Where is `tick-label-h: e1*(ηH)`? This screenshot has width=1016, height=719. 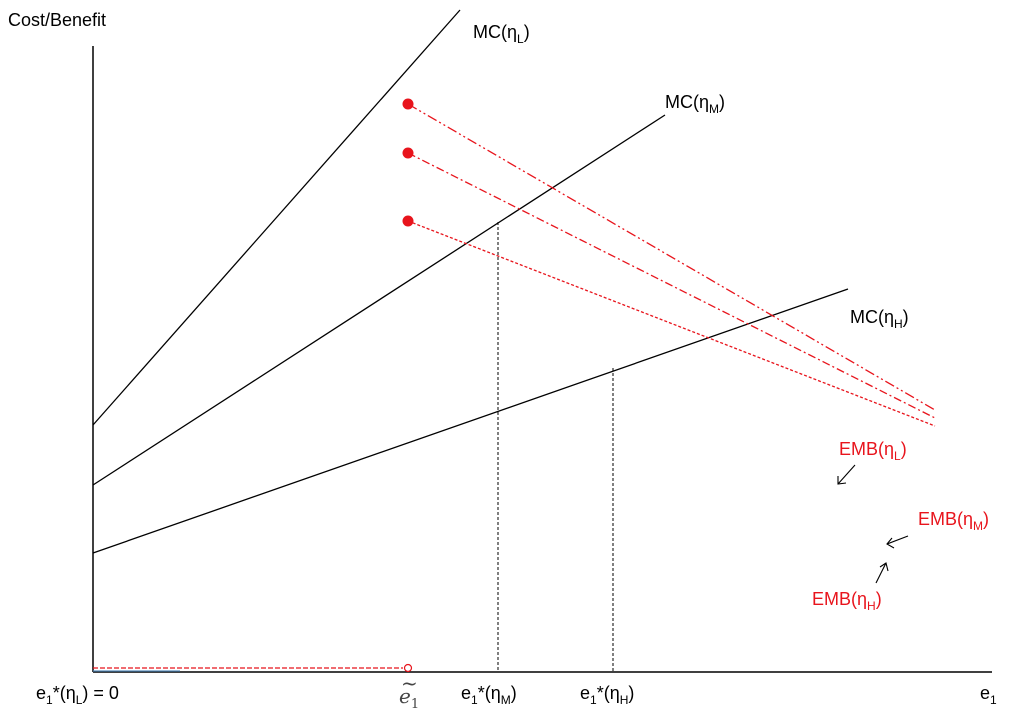
tick-label-h: e1*(ηH) is located at coordinates (607, 695).